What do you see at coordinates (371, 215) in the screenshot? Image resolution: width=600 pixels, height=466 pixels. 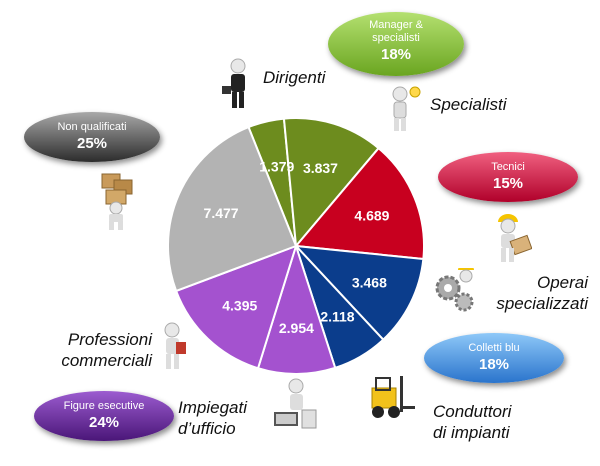 I see `pie-slice-label-2: 4.689` at bounding box center [371, 215].